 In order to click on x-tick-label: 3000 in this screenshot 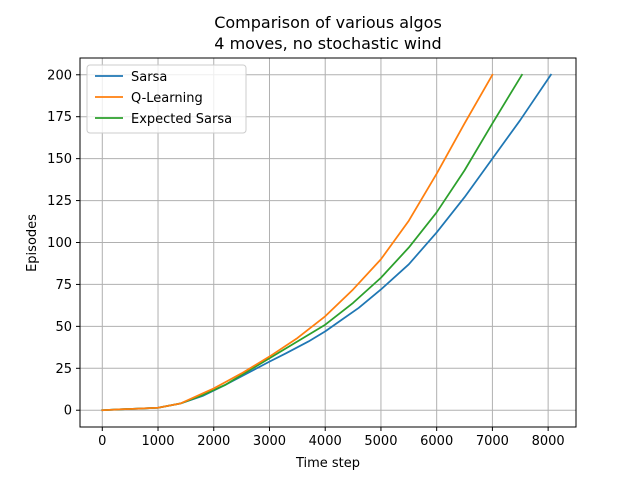, I will do `click(269, 441)`.